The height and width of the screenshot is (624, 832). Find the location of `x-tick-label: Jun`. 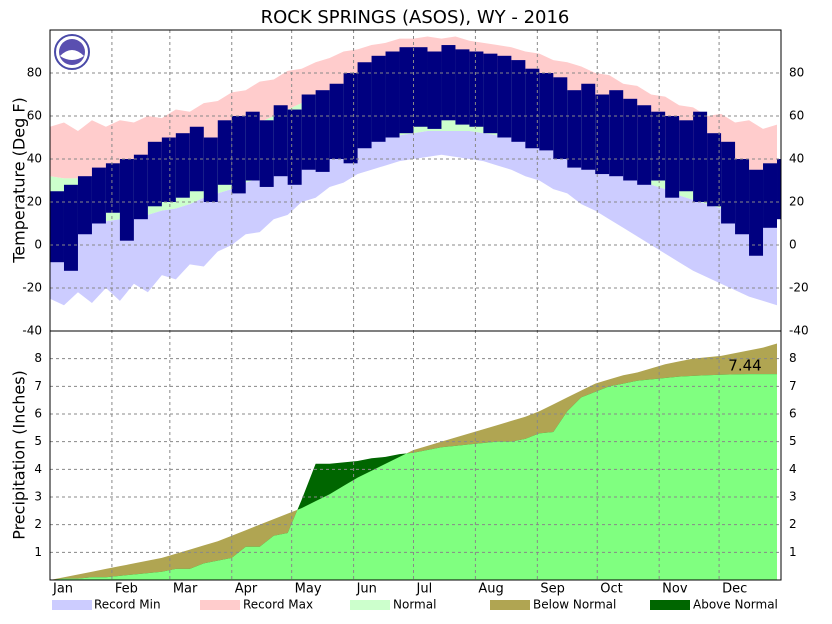

x-tick-label: Jun is located at coordinates (366, 589).